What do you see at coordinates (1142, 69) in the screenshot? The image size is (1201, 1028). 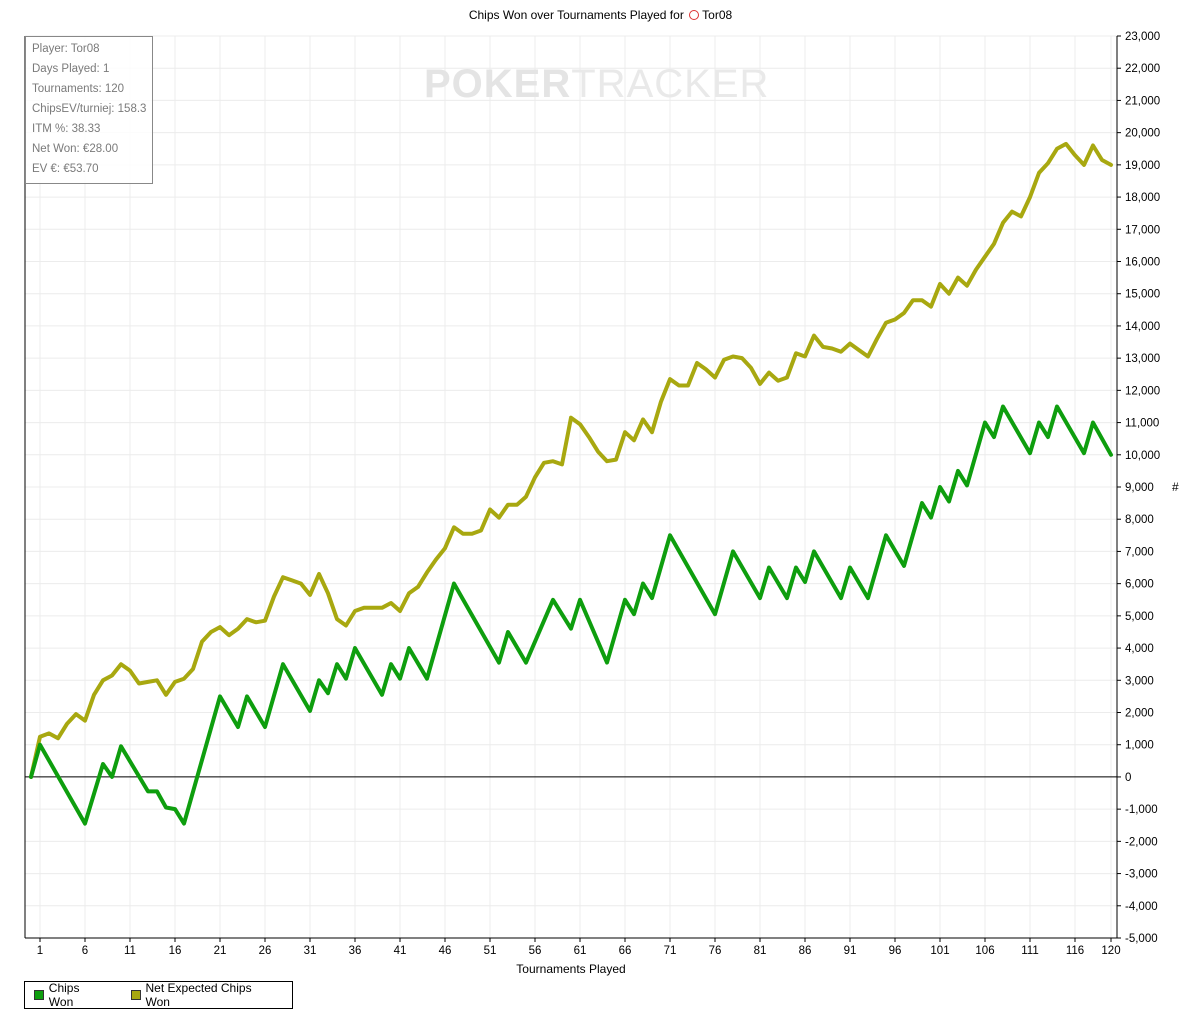 I see `y-tick-label: 22,000` at bounding box center [1142, 69].